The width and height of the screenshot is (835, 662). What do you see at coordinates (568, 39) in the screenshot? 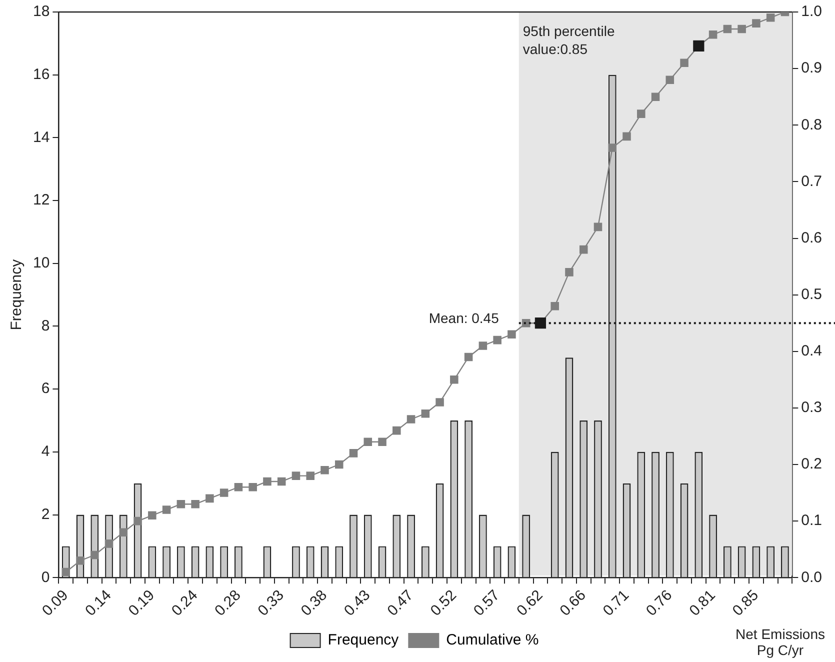
I see `annotation: 95th percentile value:0.85` at bounding box center [568, 39].